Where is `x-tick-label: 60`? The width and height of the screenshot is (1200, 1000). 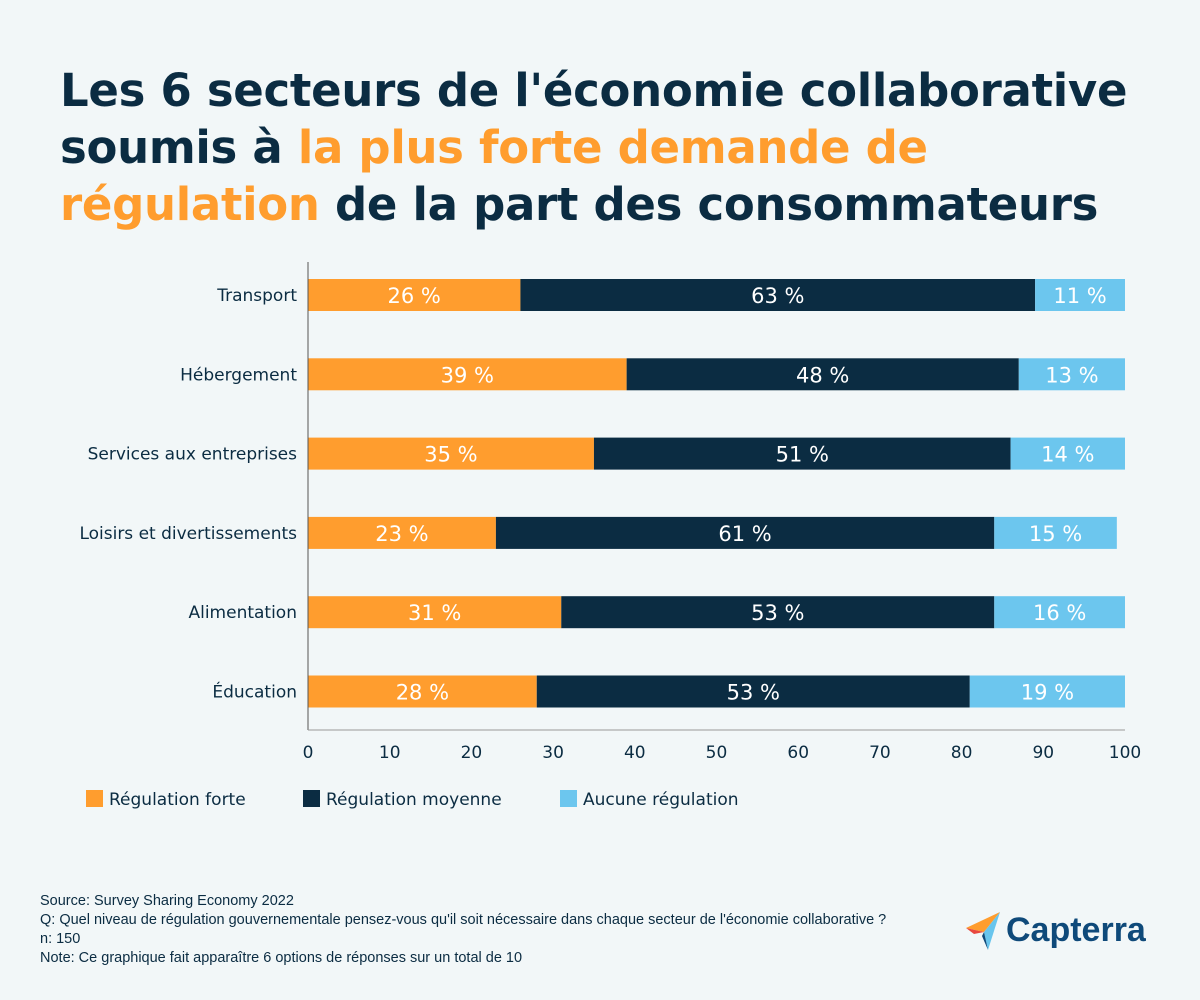 x-tick-label: 60 is located at coordinates (798, 753).